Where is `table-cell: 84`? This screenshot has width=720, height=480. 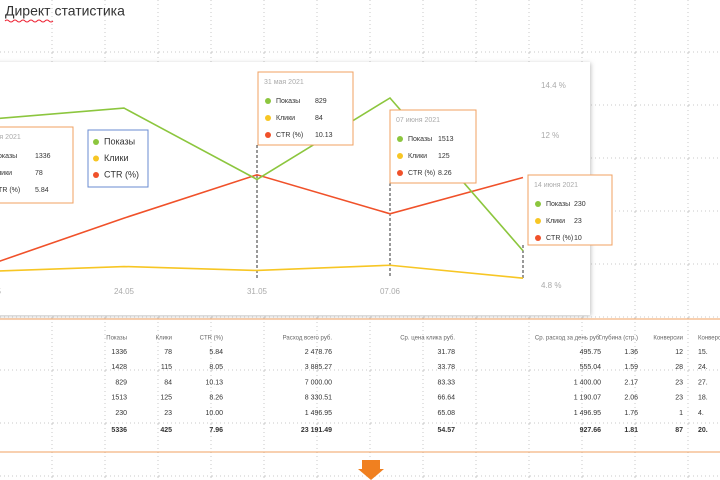
table-cell: 84 is located at coordinates (168, 382).